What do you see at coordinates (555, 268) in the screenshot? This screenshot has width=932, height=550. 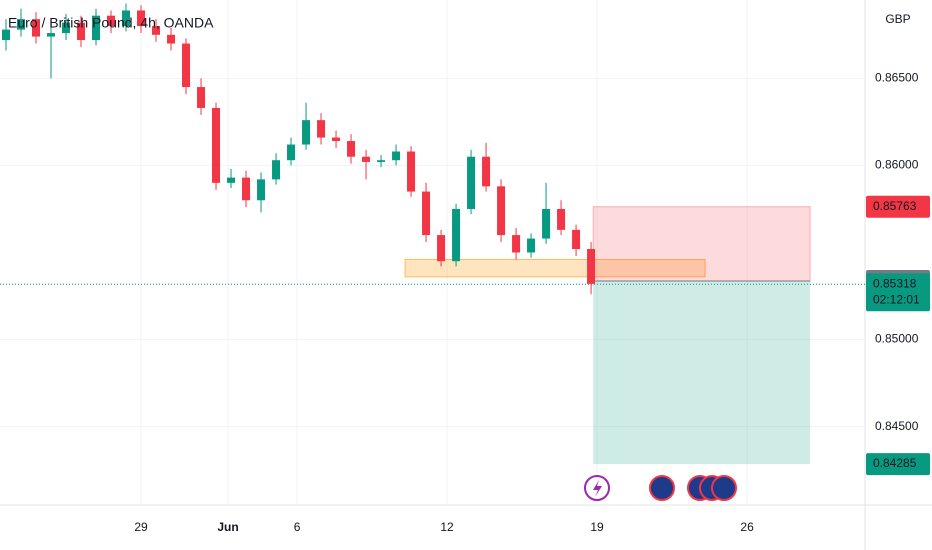 I see `support-zone` at bounding box center [555, 268].